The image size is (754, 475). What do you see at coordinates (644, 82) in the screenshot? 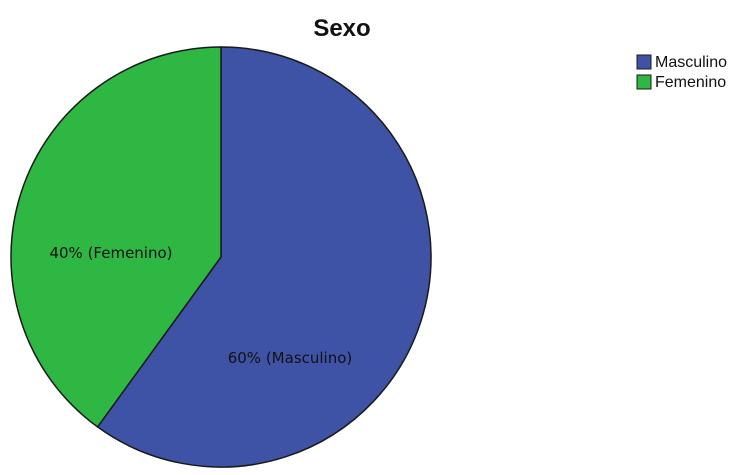
I see `legend-swatch-femenino` at bounding box center [644, 82].